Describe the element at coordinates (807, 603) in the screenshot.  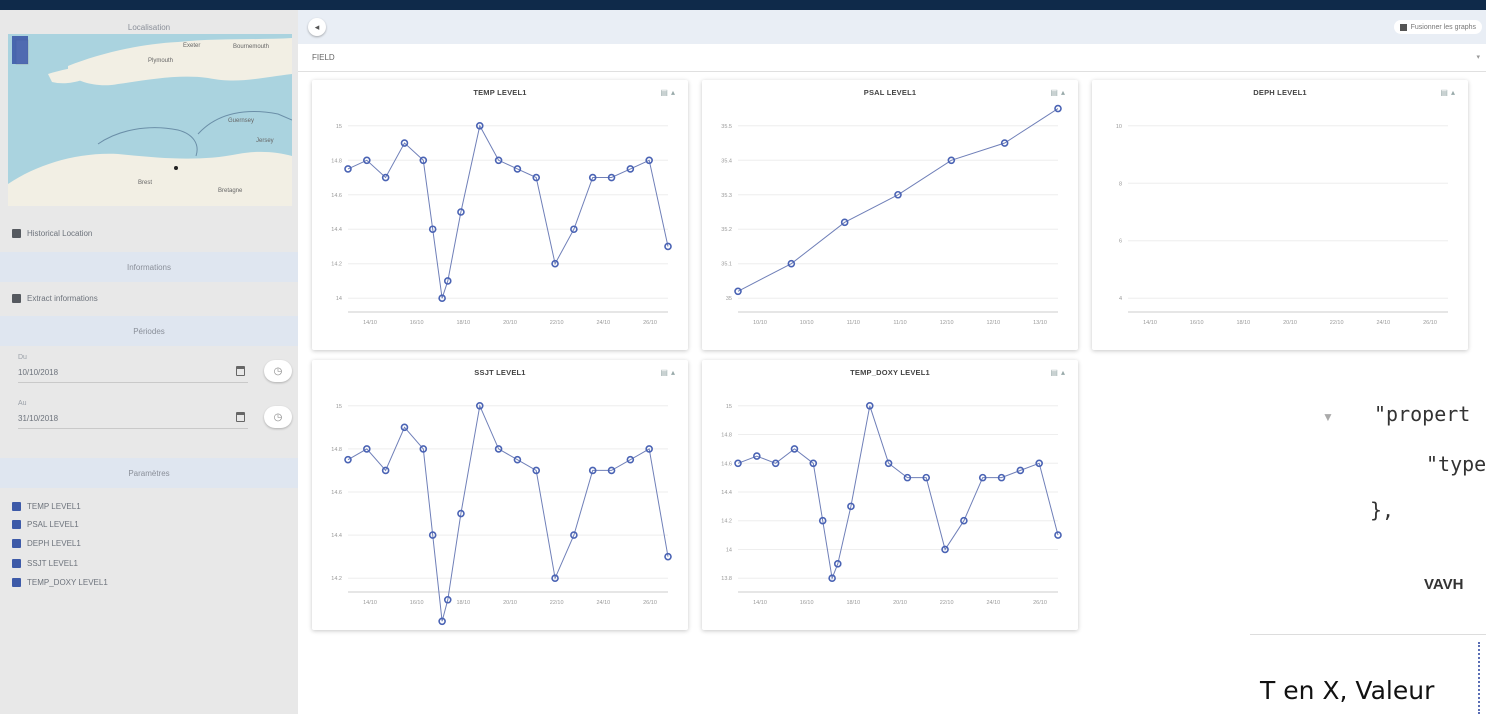
I see `x-tick-label: 16/10` at that location.